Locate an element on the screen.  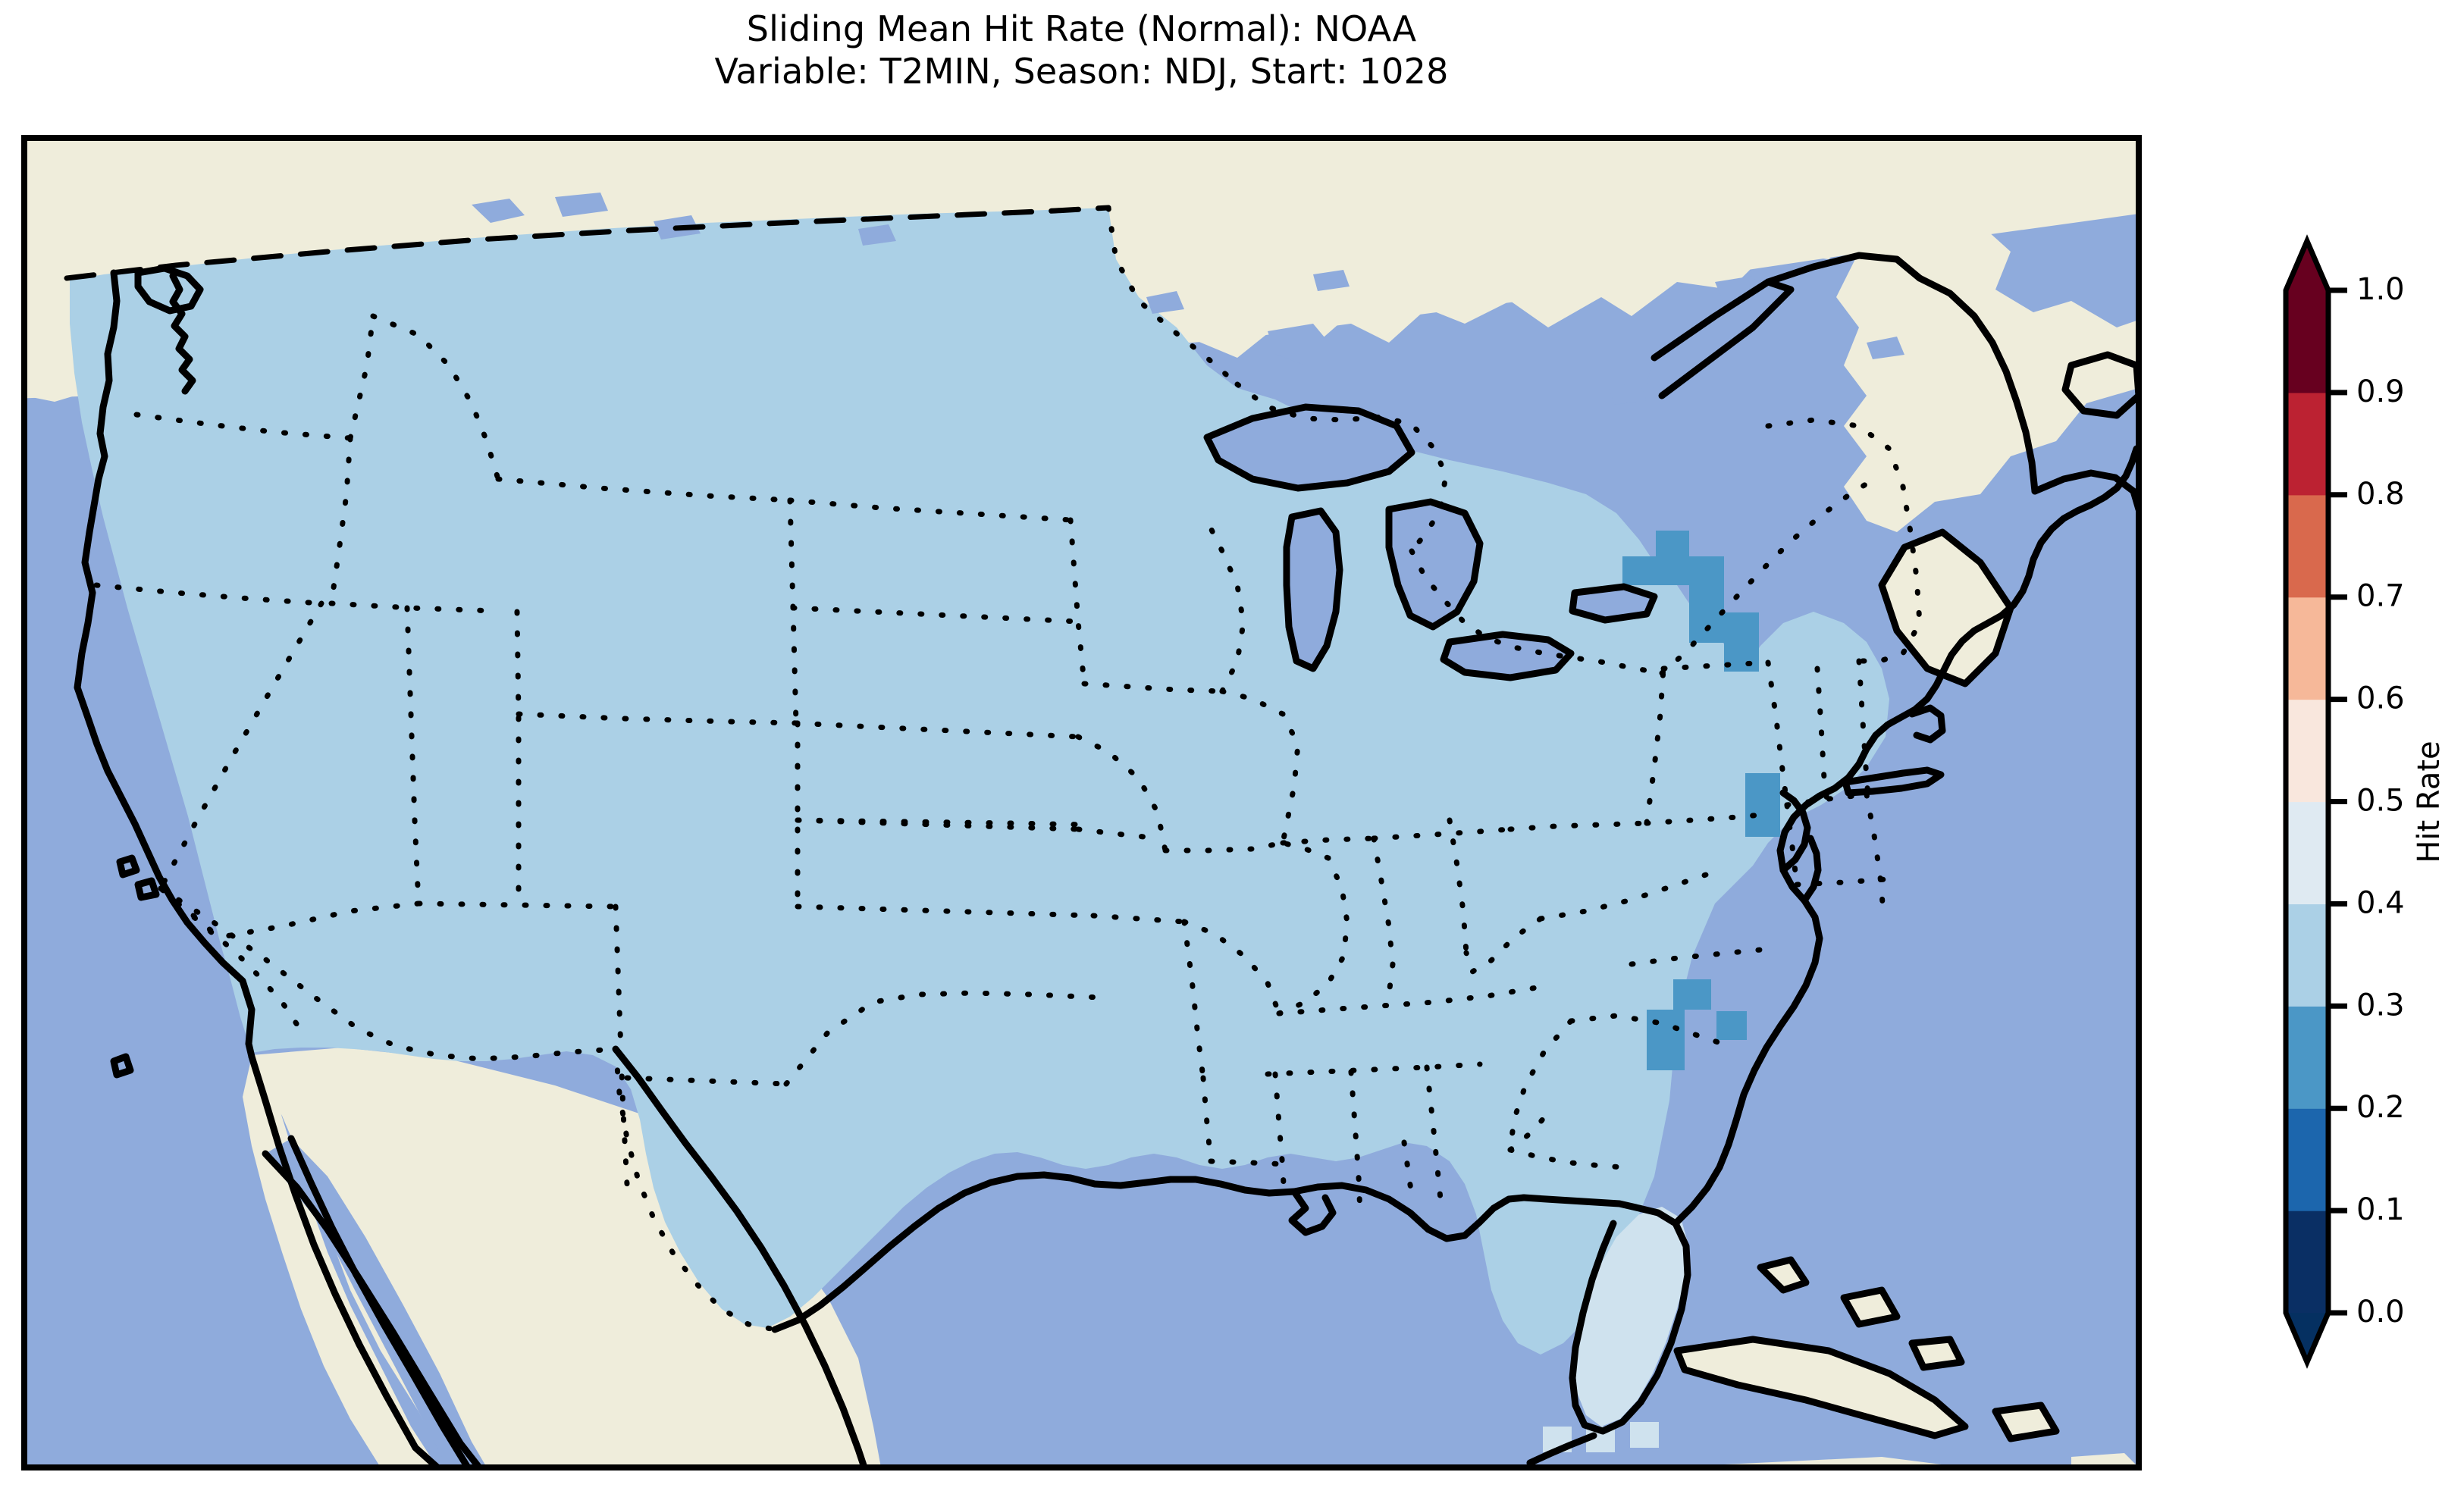
lake-ontario is located at coordinates (1613, 603).